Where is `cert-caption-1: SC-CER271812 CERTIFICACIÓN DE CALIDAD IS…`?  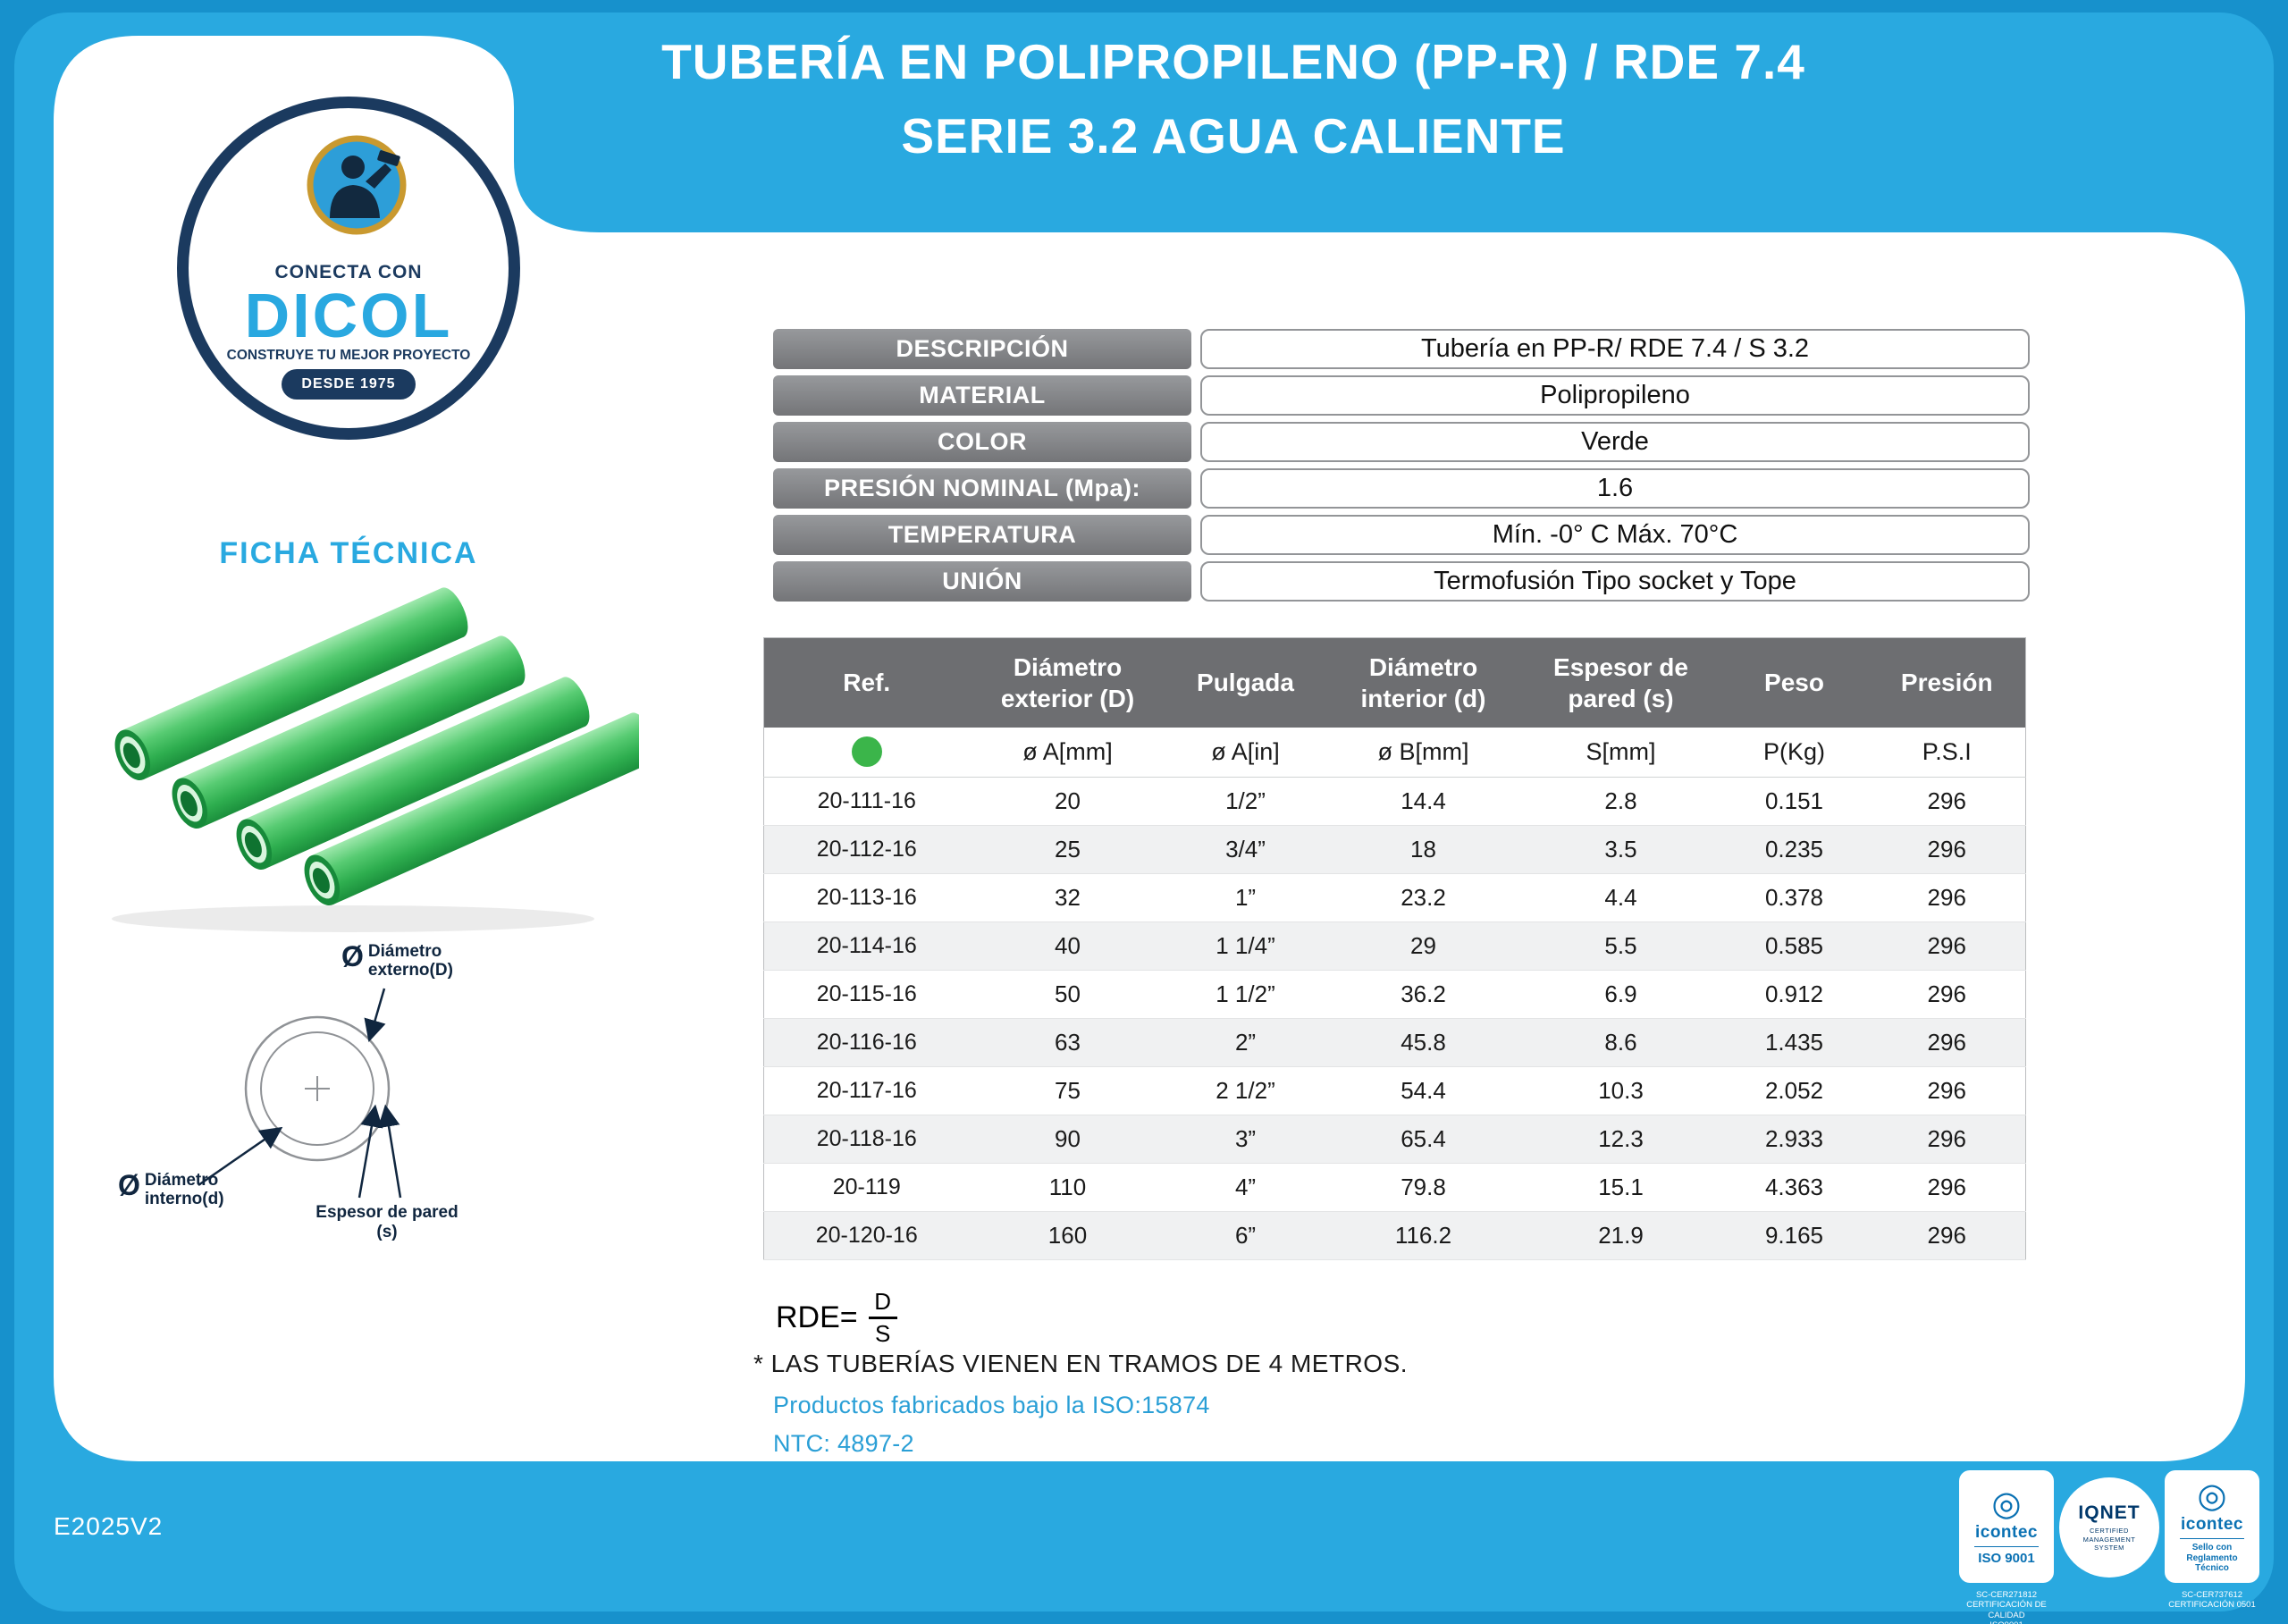 cert-caption-1: SC-CER271812 CERTIFICACIÓN DE CALIDAD IS… is located at coordinates (2007, 1607).